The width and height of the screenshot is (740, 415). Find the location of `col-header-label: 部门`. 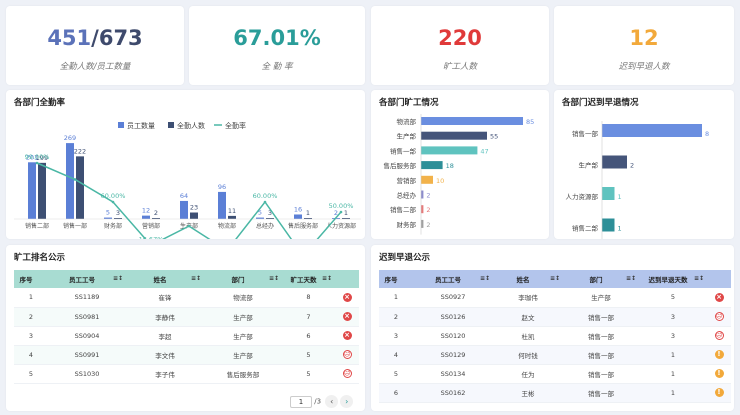

col-header-label: 部门 is located at coordinates (238, 280).